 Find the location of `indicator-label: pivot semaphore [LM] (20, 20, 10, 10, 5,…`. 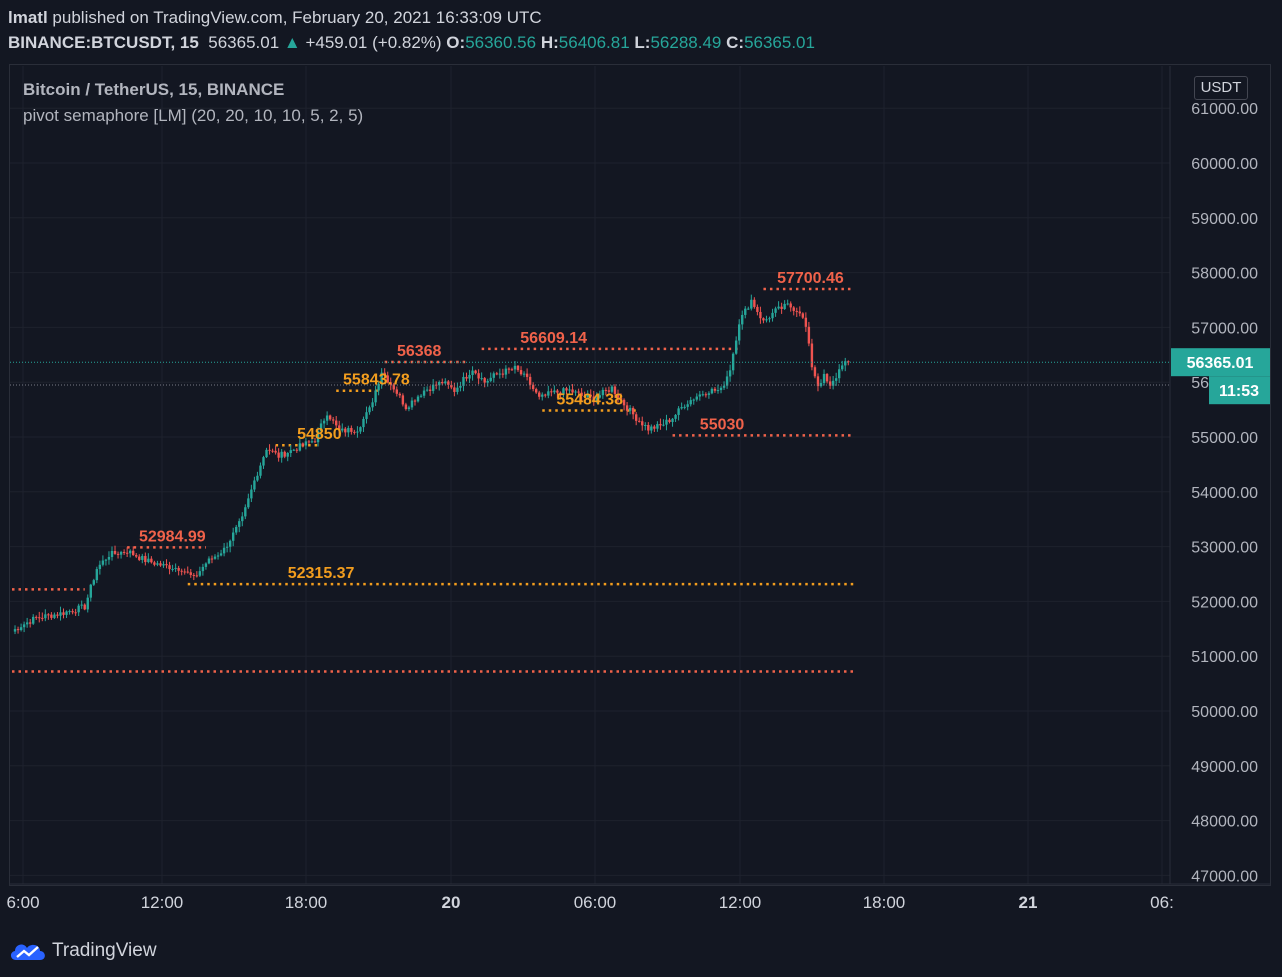

indicator-label: pivot semaphore [LM] (20, 20, 10, 10, 5,… is located at coordinates (193, 115).